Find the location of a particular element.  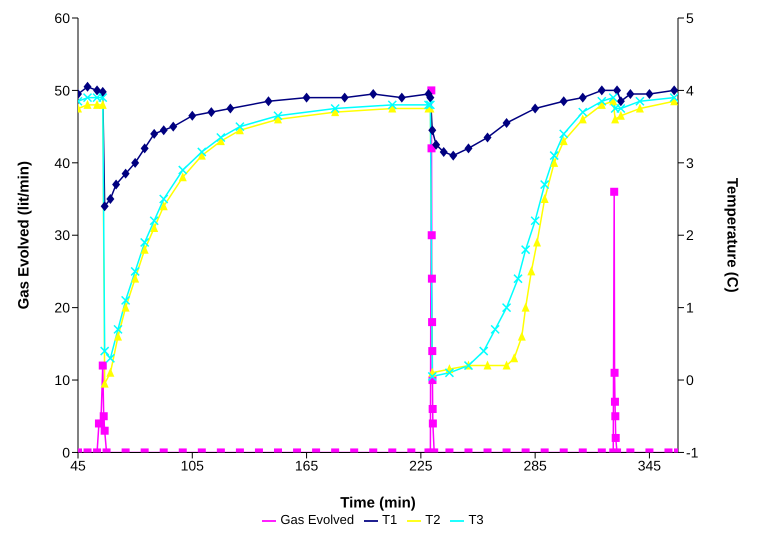

y-tick-label: 60 is located at coordinates (62, 18).